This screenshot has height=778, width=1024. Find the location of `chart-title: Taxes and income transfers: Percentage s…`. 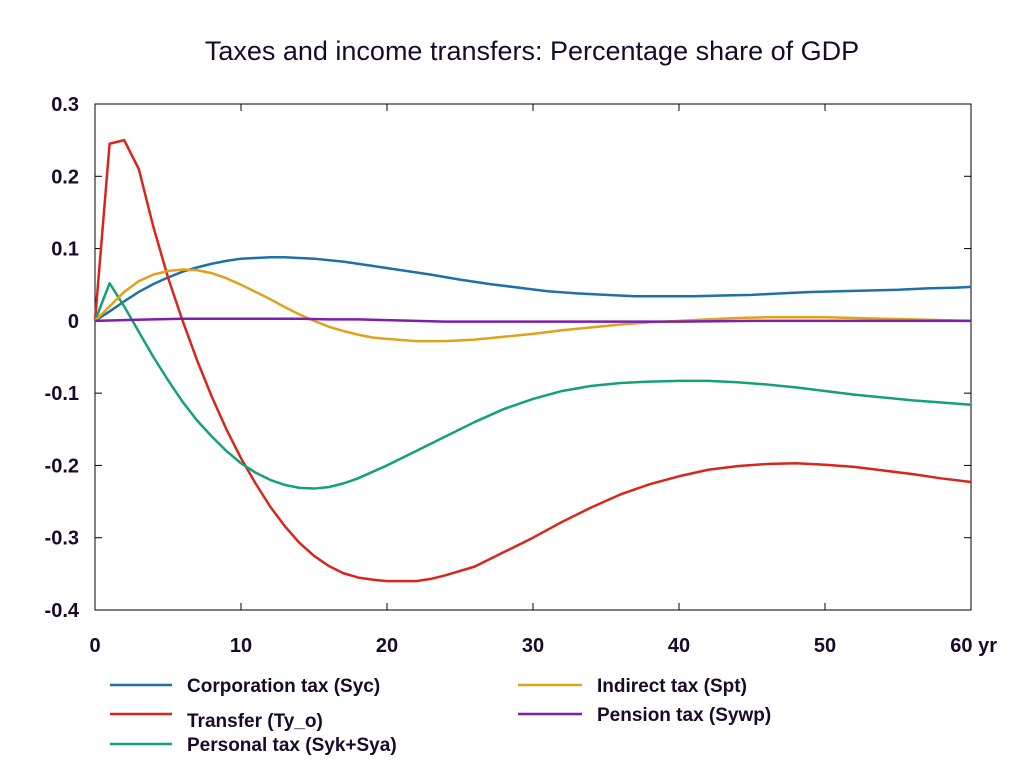

chart-title: Taxes and income transfers: Percentage s… is located at coordinates (532, 51).